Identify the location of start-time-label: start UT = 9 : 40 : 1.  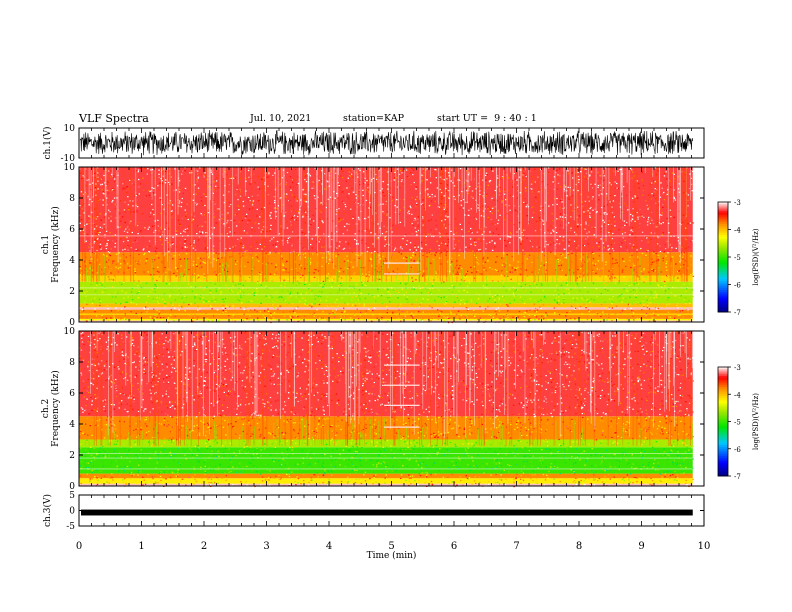
(487, 118).